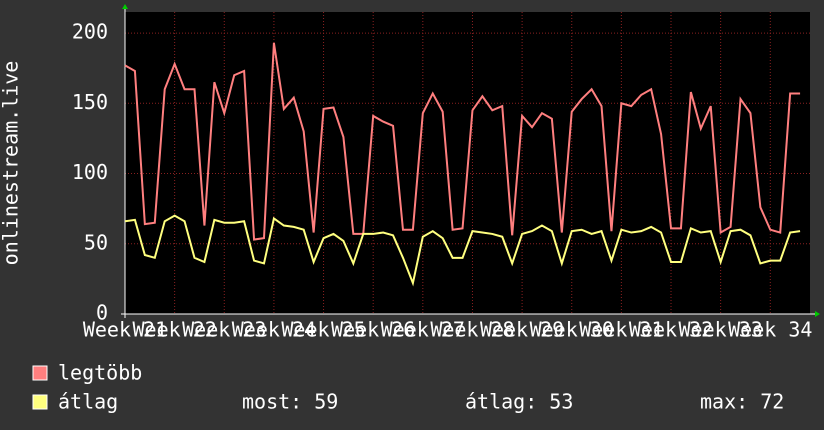  What do you see at coordinates (373, 330) in the screenshot?
I see `x-tick-label: Week 26` at bounding box center [373, 330].